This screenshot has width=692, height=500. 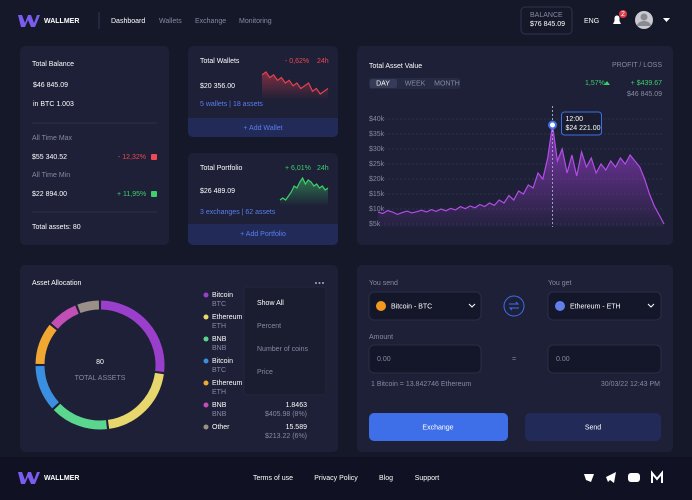 What do you see at coordinates (630, 384) in the screenshot?
I see `timestamp: 30/03/22 12:43 PM` at bounding box center [630, 384].